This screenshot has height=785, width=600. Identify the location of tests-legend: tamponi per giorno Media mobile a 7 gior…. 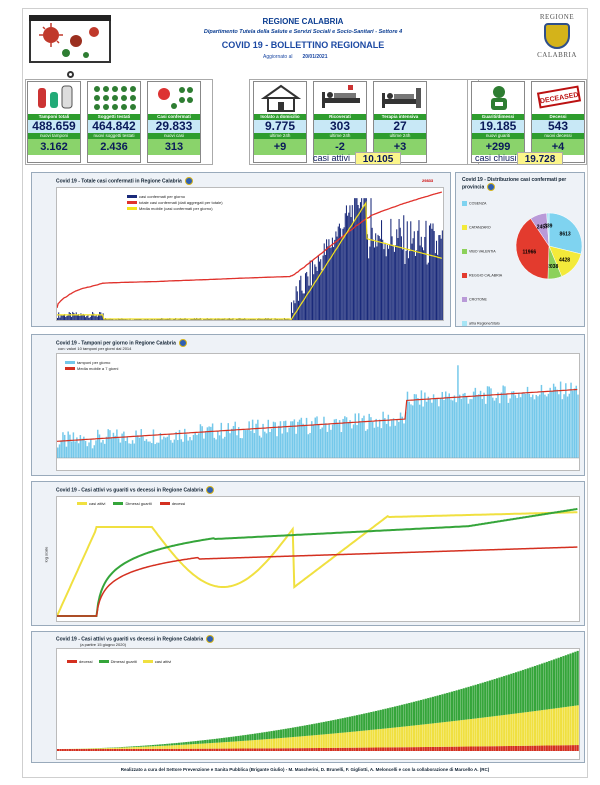
(92, 366).